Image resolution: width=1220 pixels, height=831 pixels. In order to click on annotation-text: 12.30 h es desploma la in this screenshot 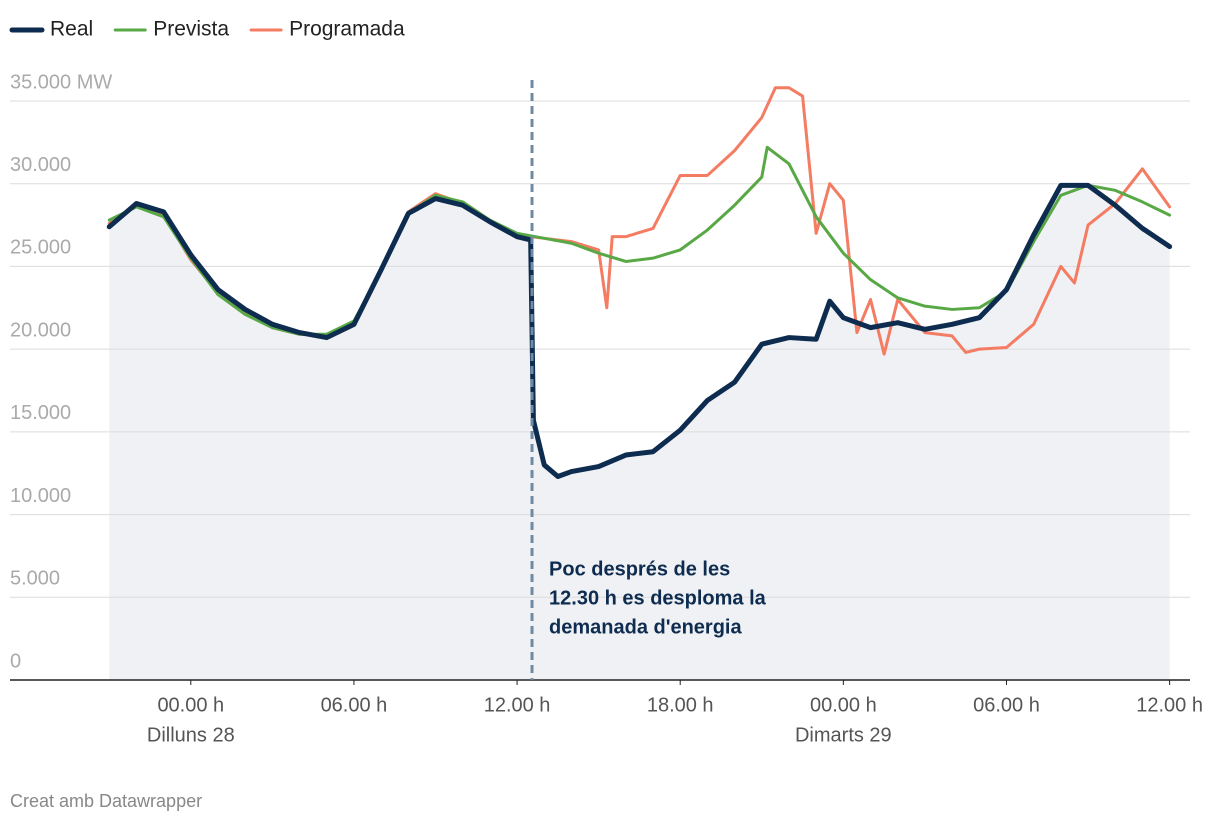, I will do `click(658, 598)`.